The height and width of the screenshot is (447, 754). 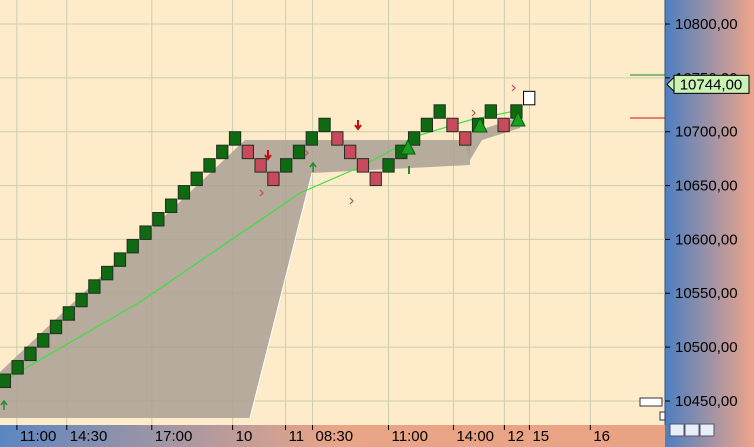 What do you see at coordinates (174, 436) in the screenshot?
I see `x-tick-label: 17:00` at bounding box center [174, 436].